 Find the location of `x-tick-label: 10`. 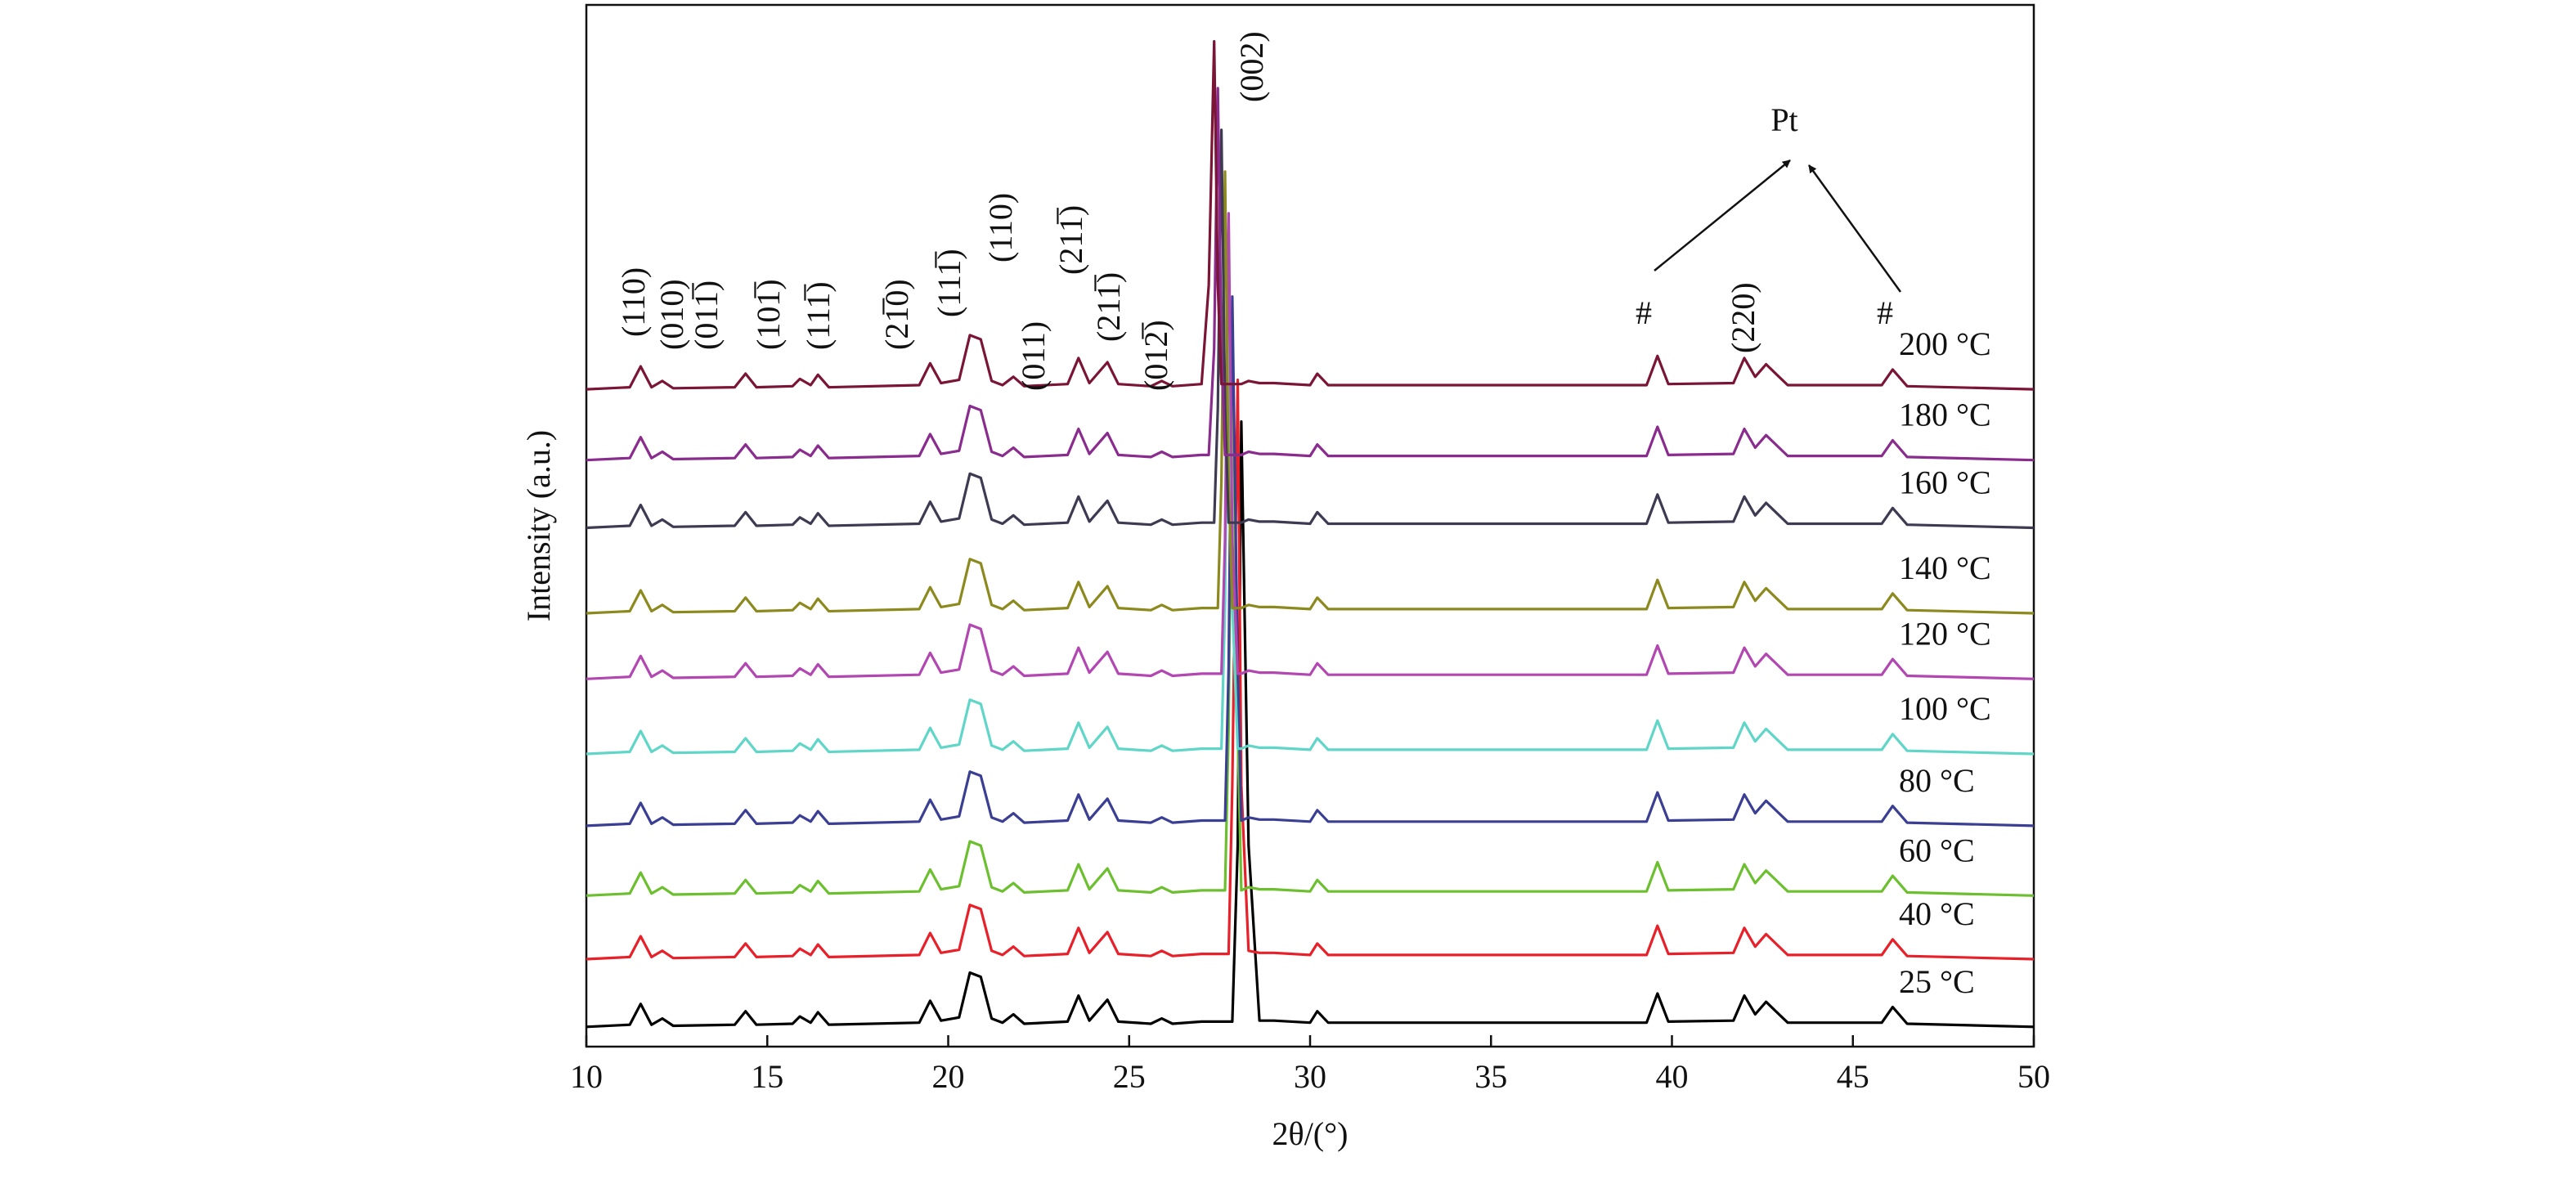

x-tick-label: 10 is located at coordinates (586, 1076).